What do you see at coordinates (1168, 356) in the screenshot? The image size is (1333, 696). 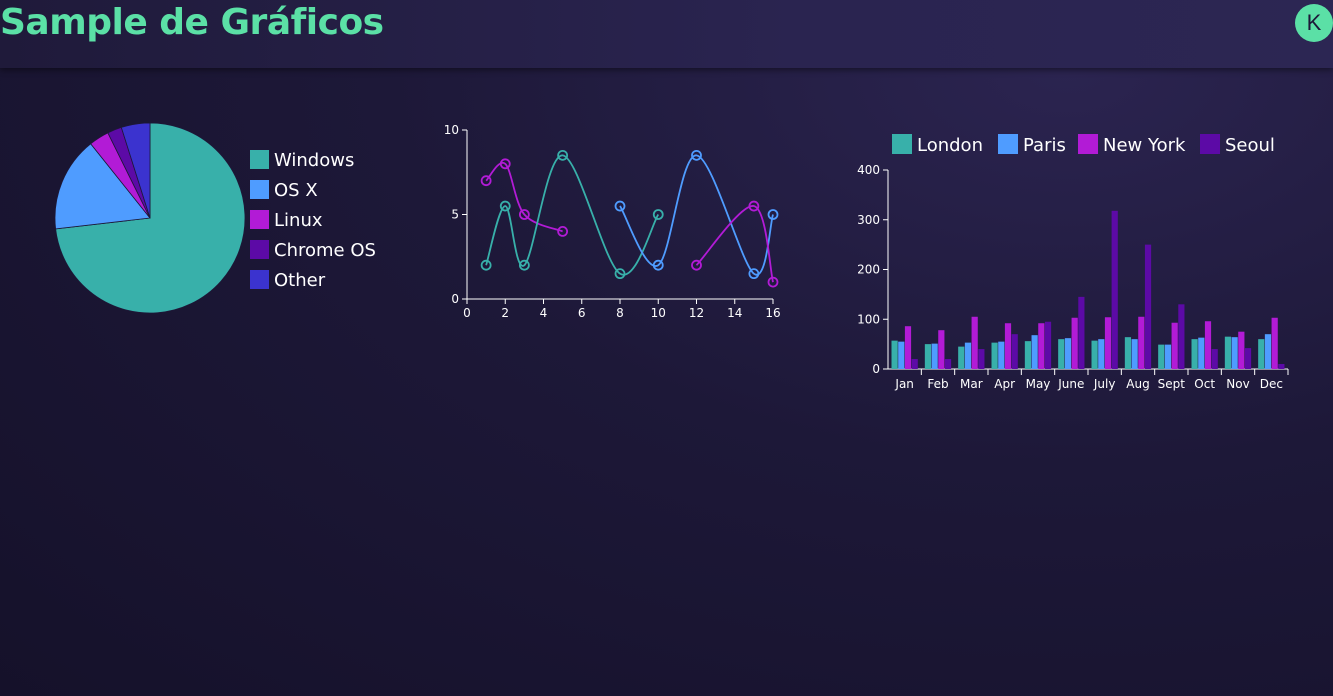 I see `bar-paris-sept` at bounding box center [1168, 356].